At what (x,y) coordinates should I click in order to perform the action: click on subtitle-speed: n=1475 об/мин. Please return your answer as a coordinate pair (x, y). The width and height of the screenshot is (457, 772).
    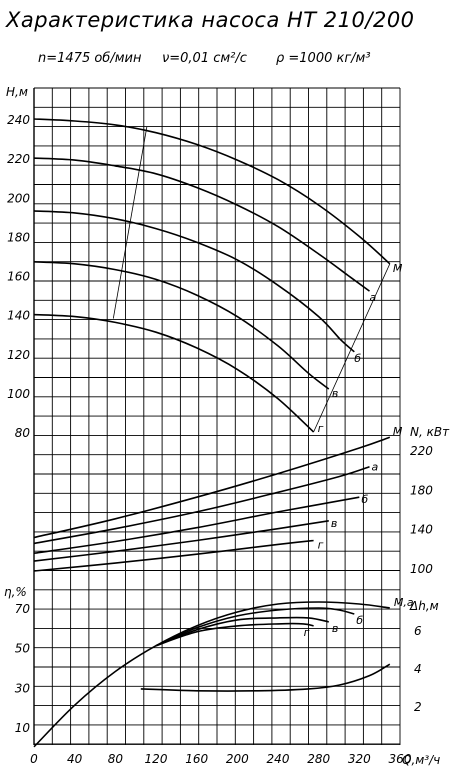
    Looking at the image, I should click on (90, 58).